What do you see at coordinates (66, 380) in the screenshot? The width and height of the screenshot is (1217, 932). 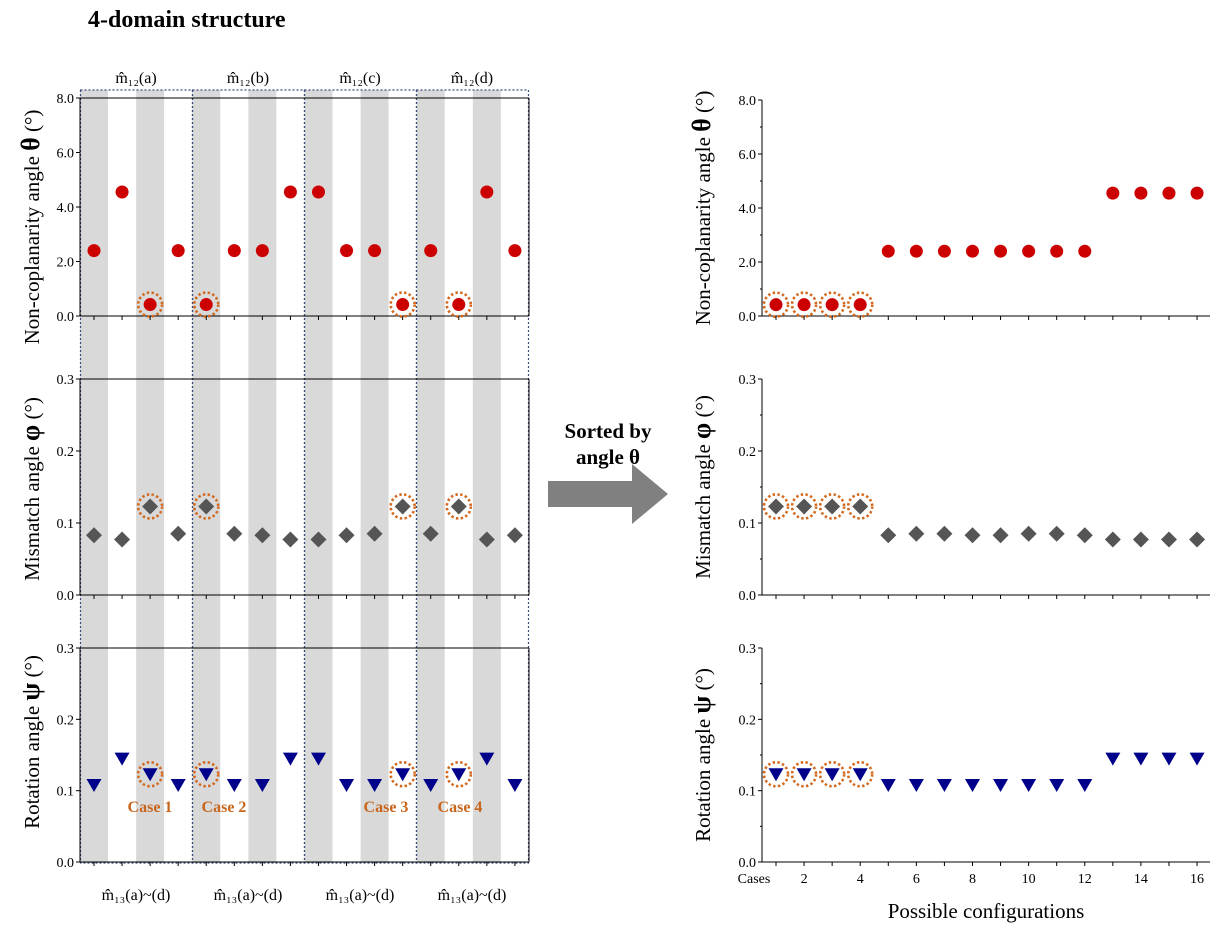 I see `left-phi-ytick-label: 0.3` at bounding box center [66, 380].